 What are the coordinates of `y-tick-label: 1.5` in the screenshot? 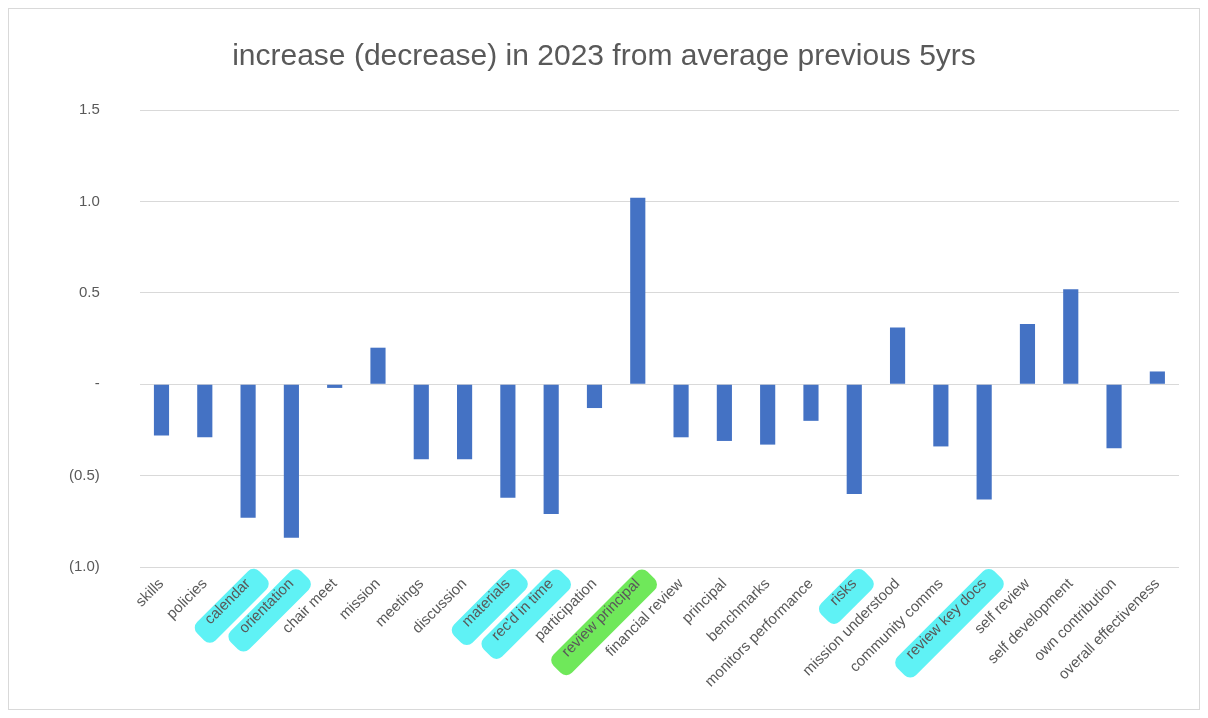 It's located at (89, 109).